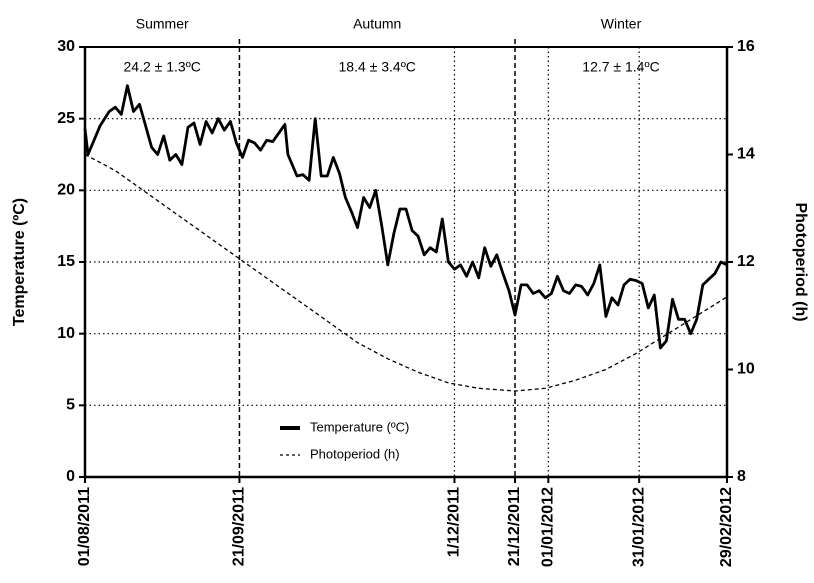  What do you see at coordinates (746, 369) in the screenshot?
I see `y2-tick-label: 10` at bounding box center [746, 369].